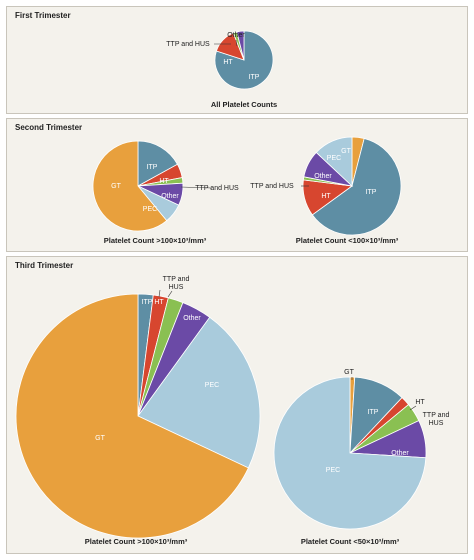 The height and width of the screenshot is (560, 474). Describe the element at coordinates (347, 240) in the screenshot. I see `chart-caption: Platelet Count <100×10³/mm³` at that location.